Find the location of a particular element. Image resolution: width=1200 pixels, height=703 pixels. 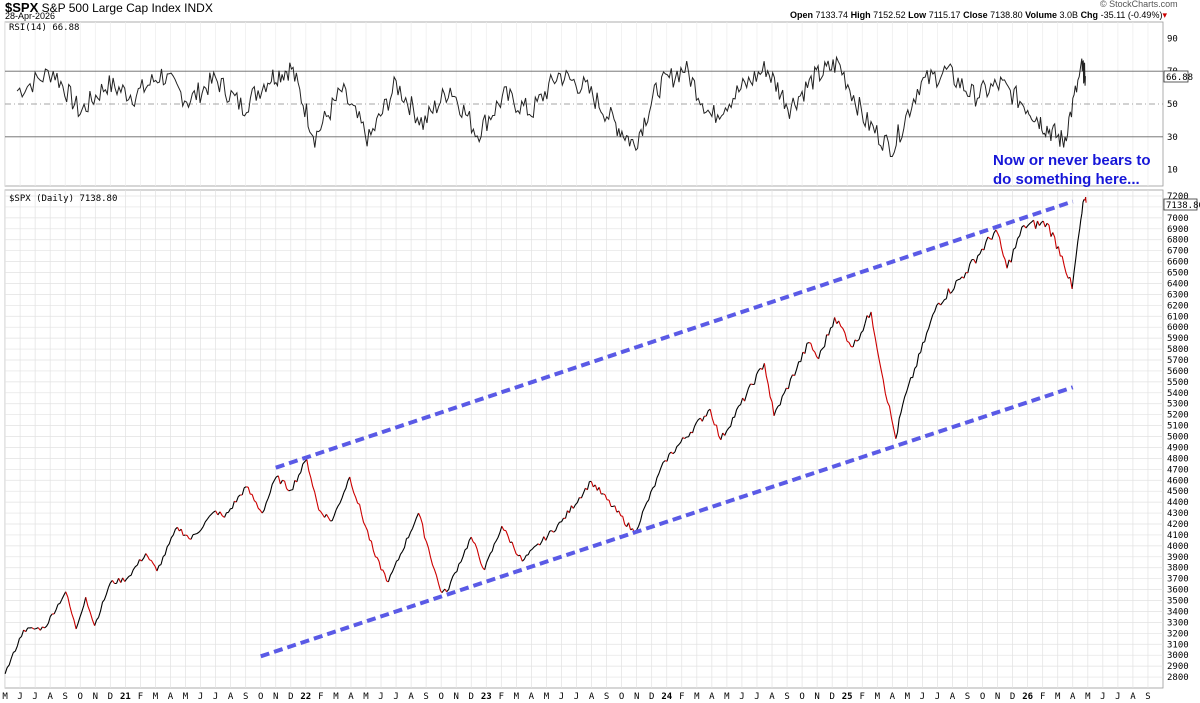

y-tick-label: 3900 is located at coordinates (1178, 558).